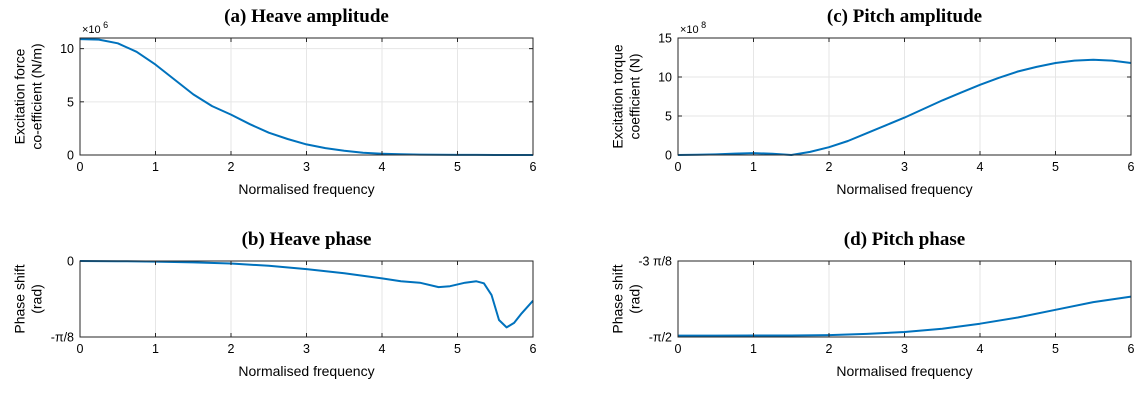 This screenshot has width=1139, height=393. I want to click on chart-title: (a) Heave amplitude, so click(306, 16).